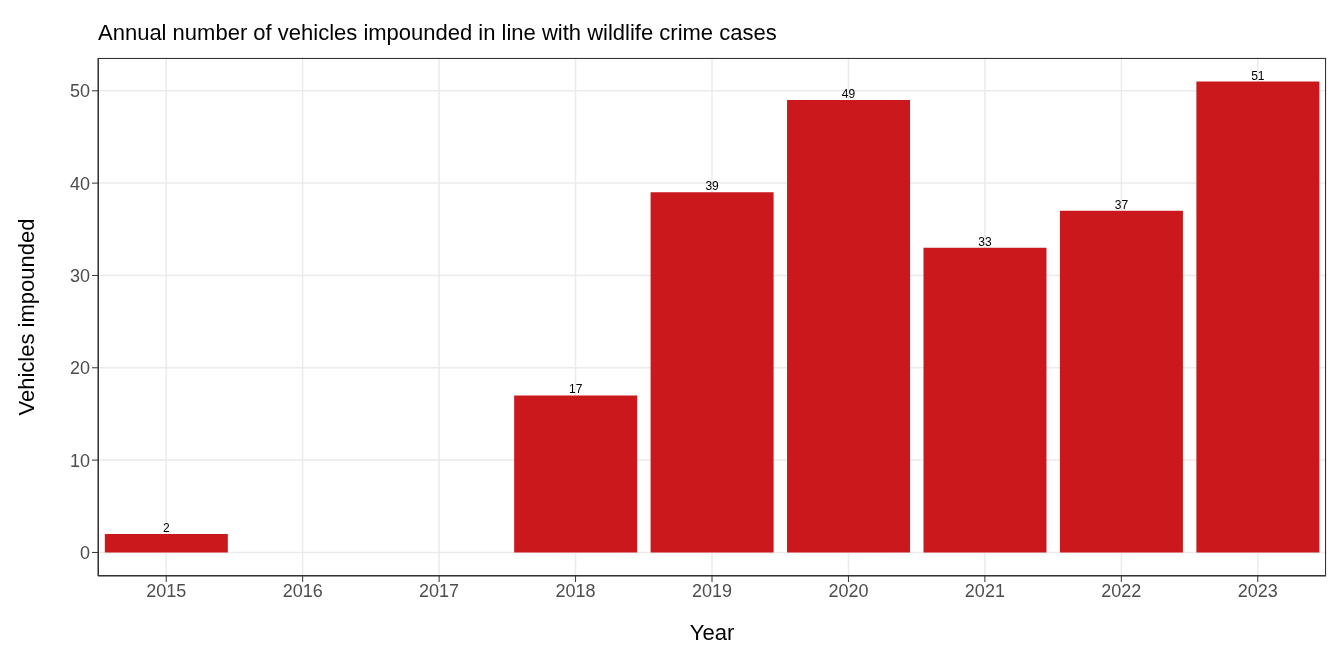 Image resolution: width=1334 pixels, height=658 pixels. What do you see at coordinates (79, 368) in the screenshot?
I see `y-tick-label: 20` at bounding box center [79, 368].